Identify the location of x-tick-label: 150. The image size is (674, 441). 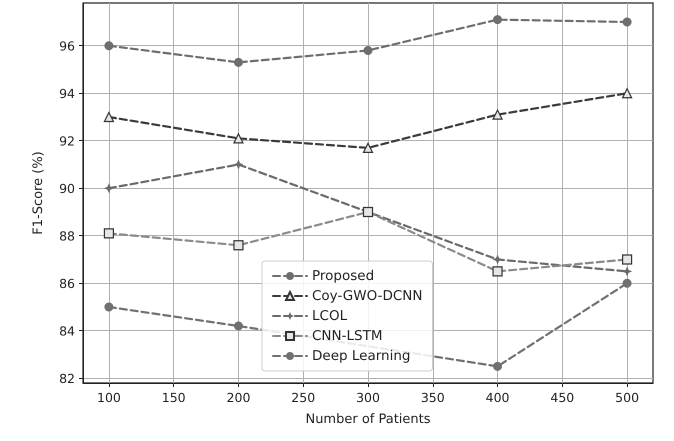
(174, 397).